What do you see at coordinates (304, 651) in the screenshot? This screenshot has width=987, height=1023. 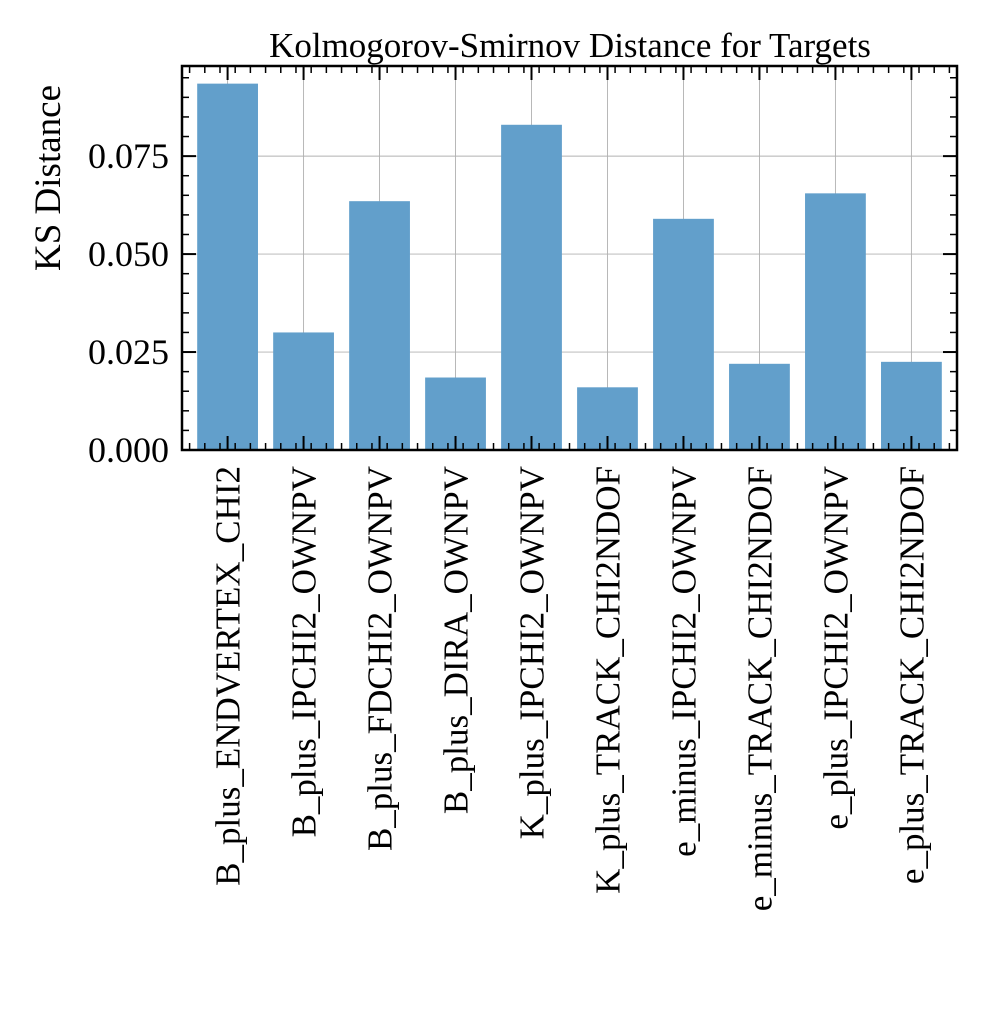 I see `x-tick-label: B_plus_IPCHI2_OWNPV` at bounding box center [304, 651].